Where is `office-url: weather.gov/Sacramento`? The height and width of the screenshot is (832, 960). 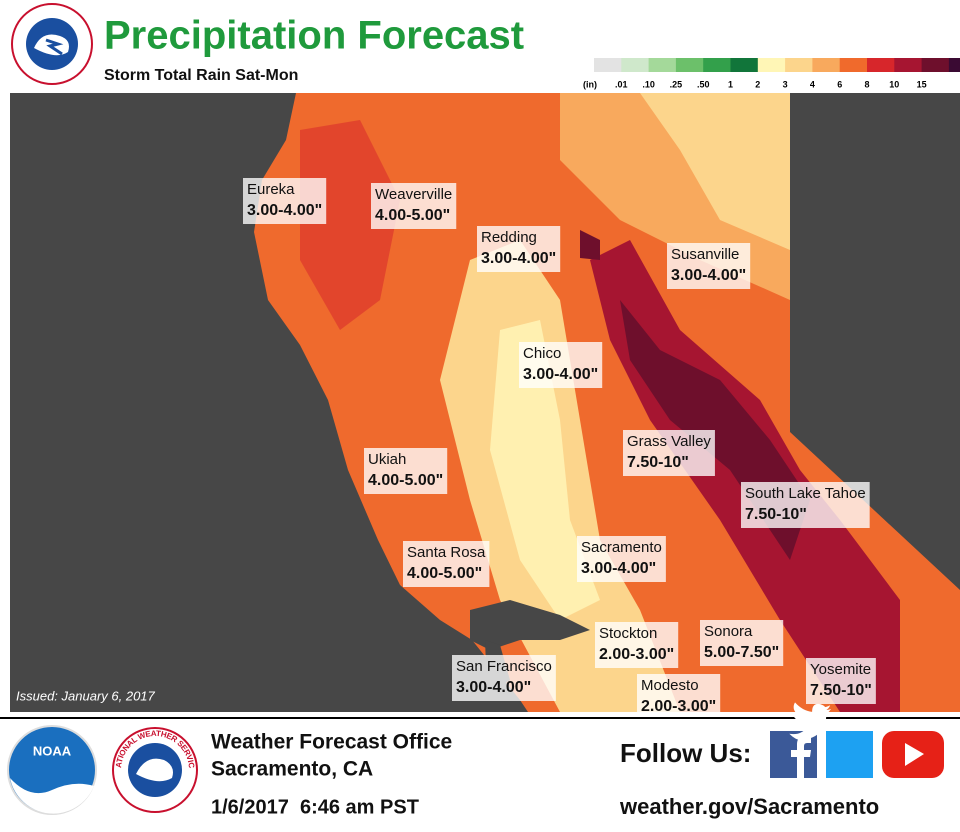 office-url: weather.gov/Sacramento is located at coordinates (749, 806).